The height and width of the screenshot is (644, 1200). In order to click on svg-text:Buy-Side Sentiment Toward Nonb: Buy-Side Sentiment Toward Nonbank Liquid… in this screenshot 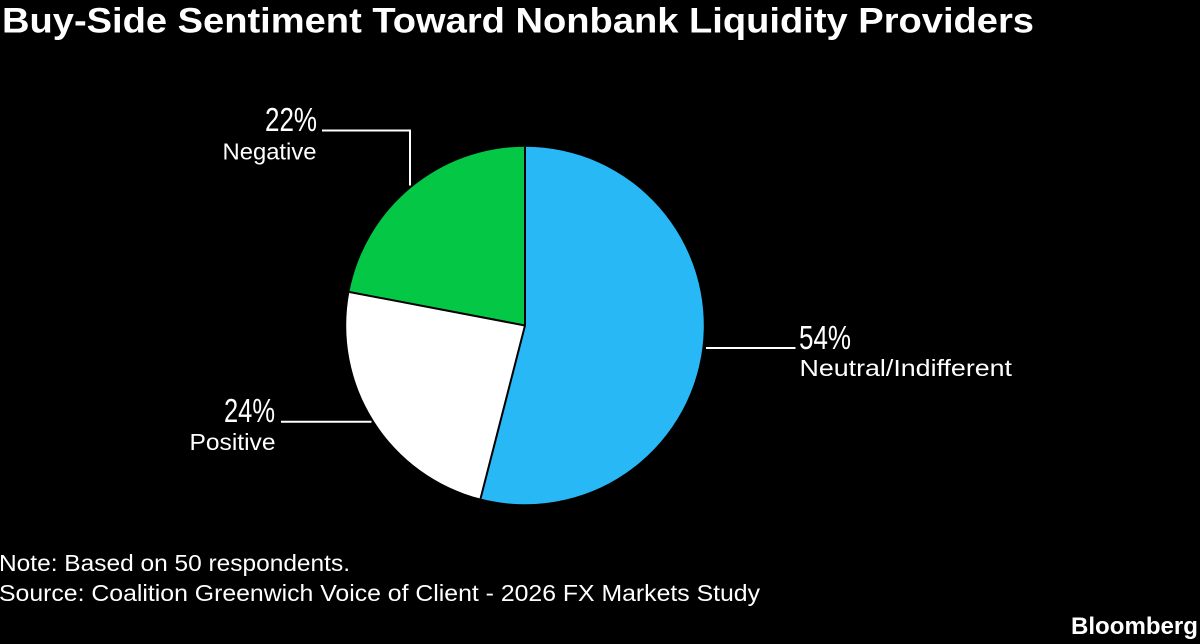, I will do `click(518, 21)`.